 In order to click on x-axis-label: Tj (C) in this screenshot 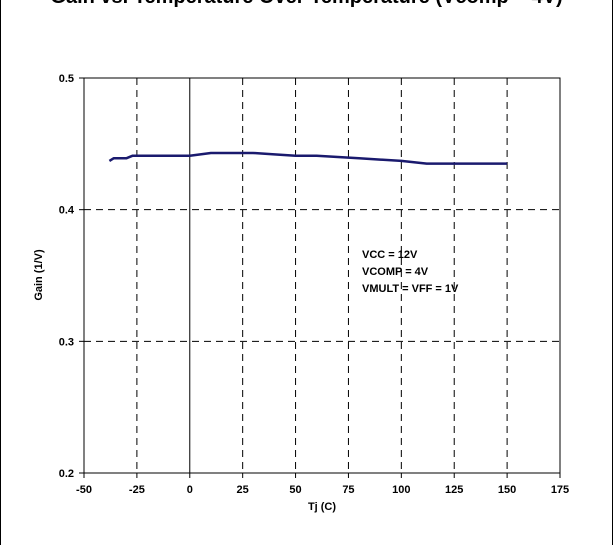, I will do `click(322, 507)`.